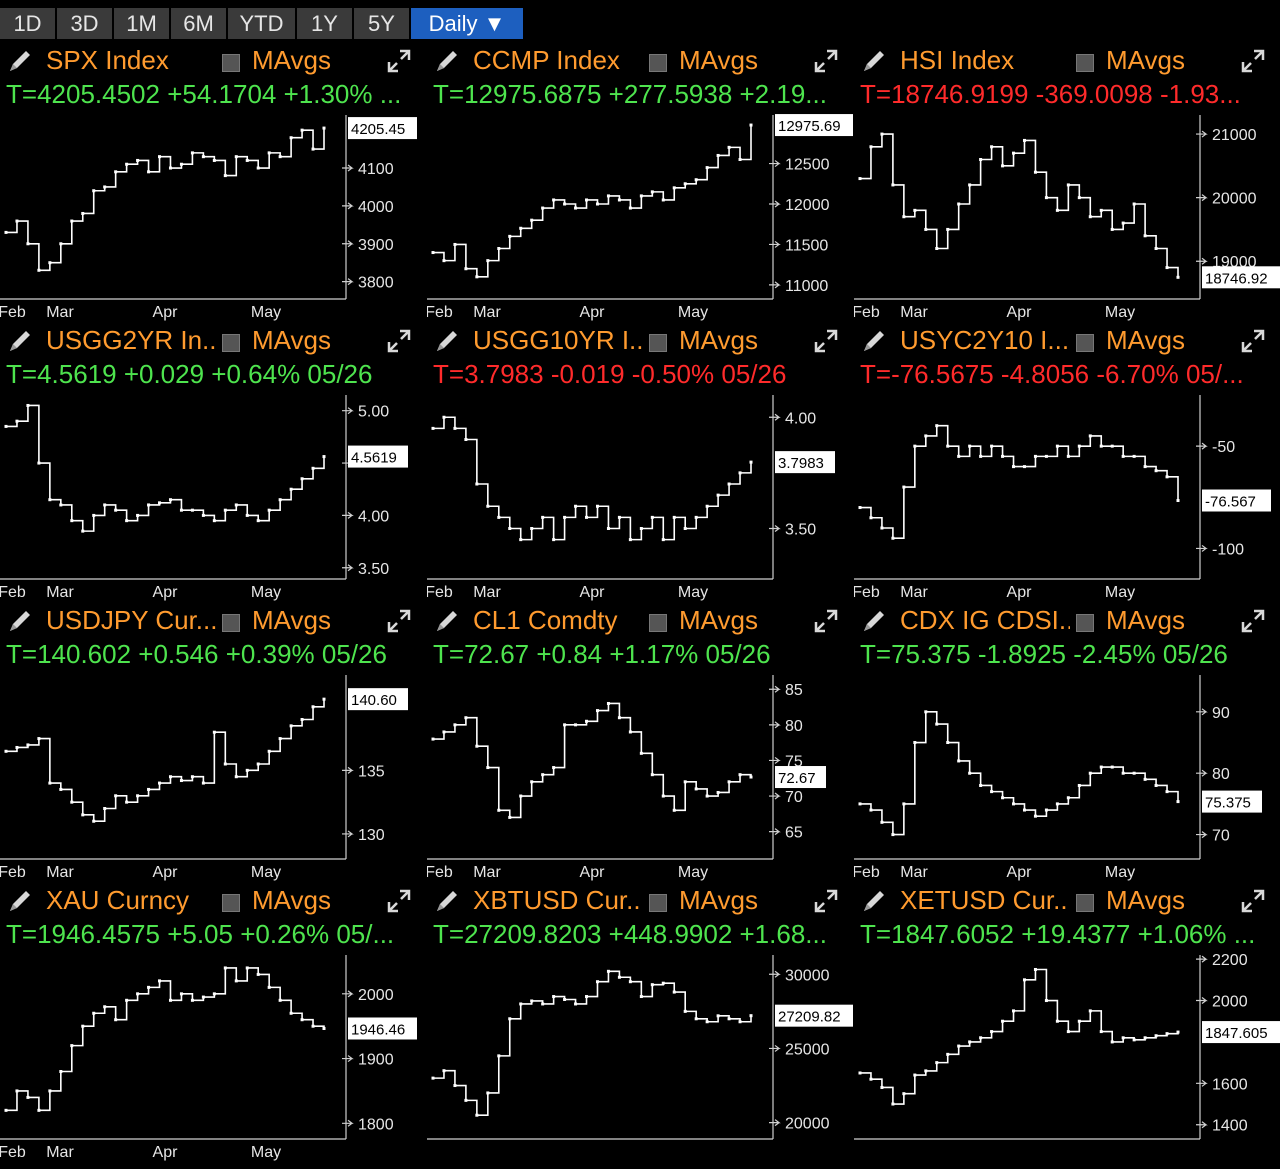 This screenshot has height=1169, width=1280. Describe the element at coordinates (794, 726) in the screenshot. I see `y-tick-label: 80` at that location.